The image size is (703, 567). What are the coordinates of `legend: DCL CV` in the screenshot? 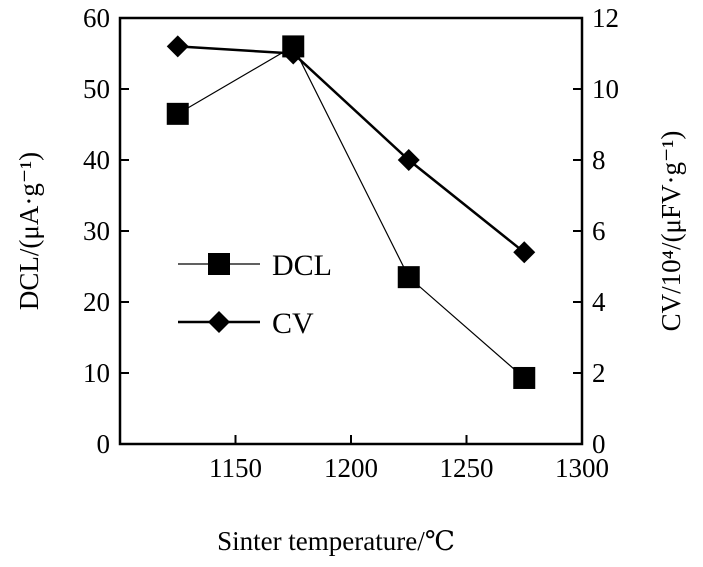 It's located at (255, 294).